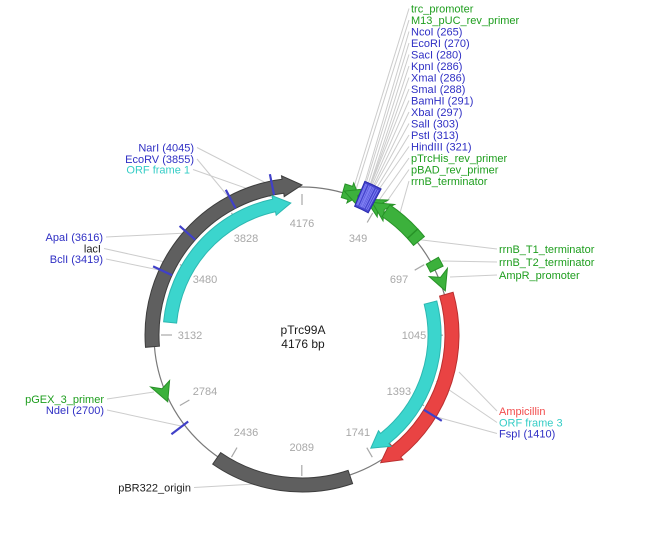 The height and width of the screenshot is (540, 660). I want to click on label-smai: SmaI (288), so click(438, 90).